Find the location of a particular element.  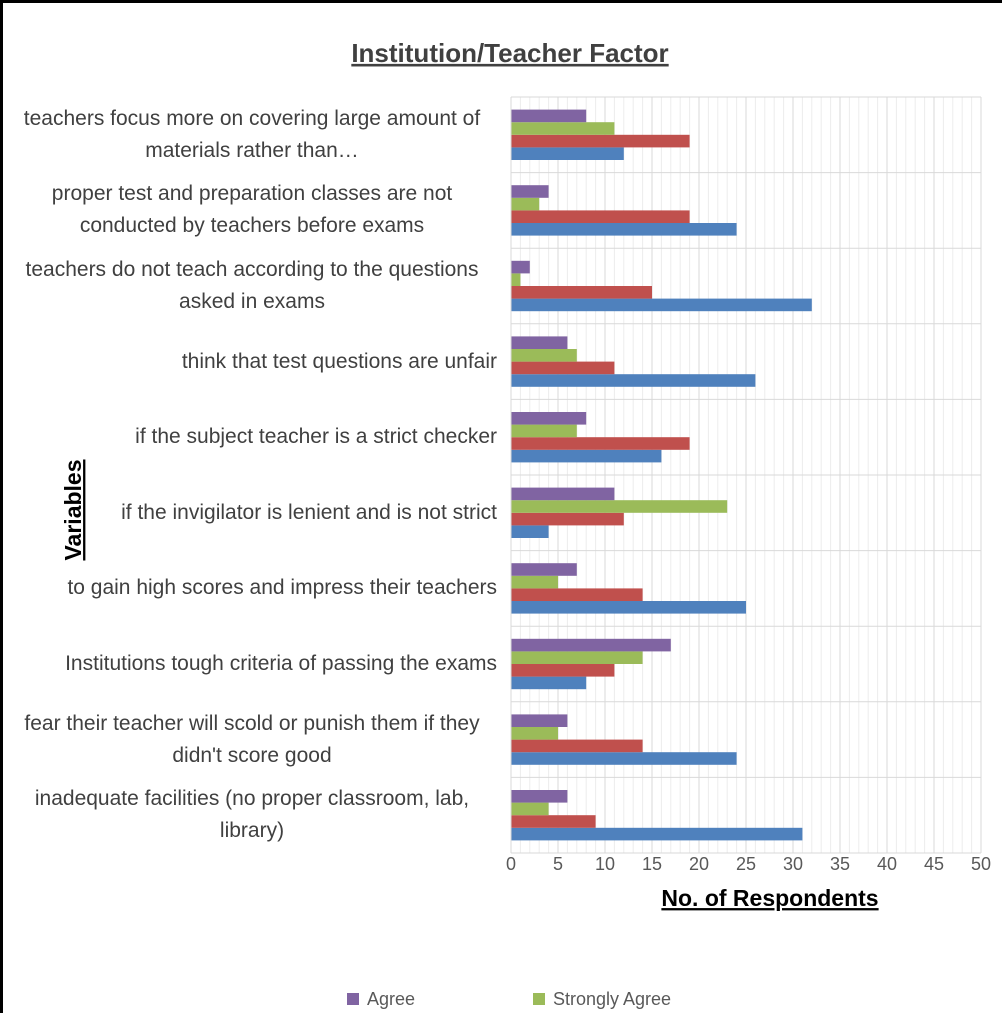

x-tick-label: 20 is located at coordinates (699, 864).